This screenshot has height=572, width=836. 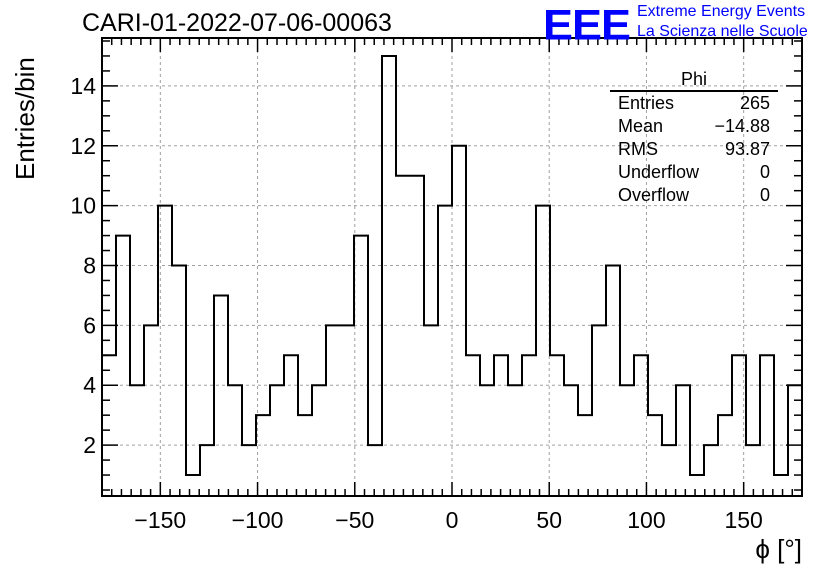 I want to click on x-axis-label: ϕ [°], so click(x=778, y=549).